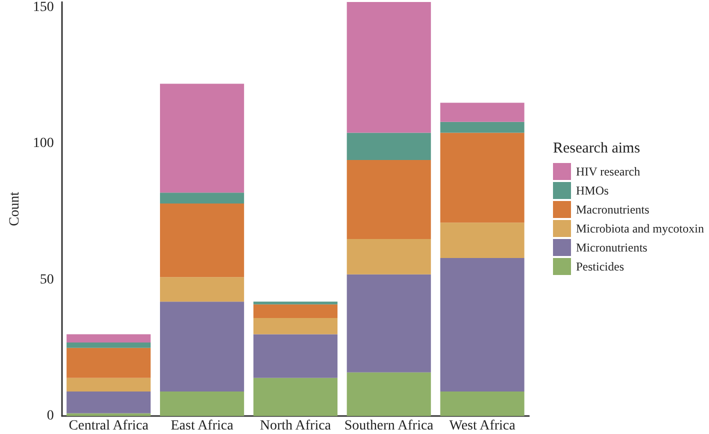  Describe the element at coordinates (596, 148) in the screenshot. I see `legend-title: Research aims` at that location.